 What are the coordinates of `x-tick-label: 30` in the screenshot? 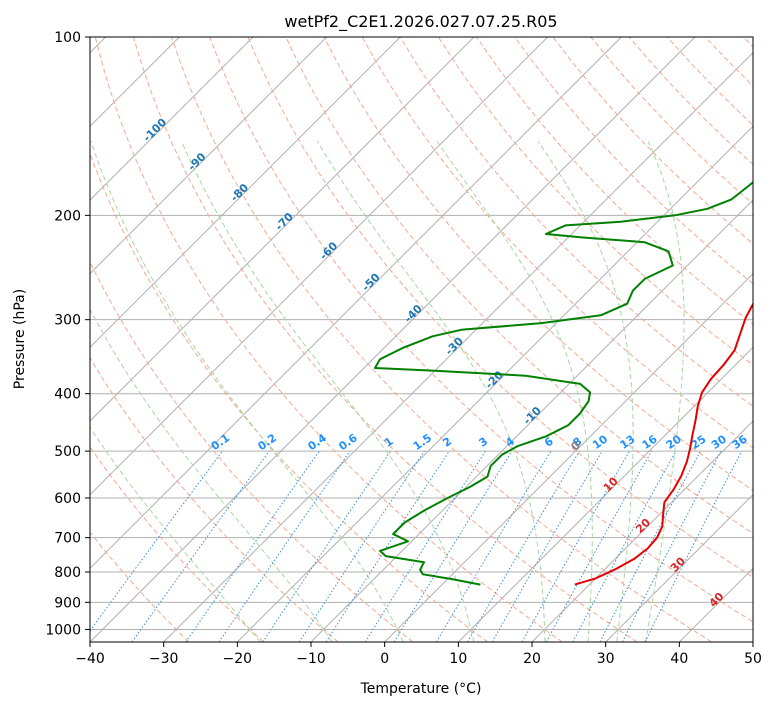 It's located at (606, 659).